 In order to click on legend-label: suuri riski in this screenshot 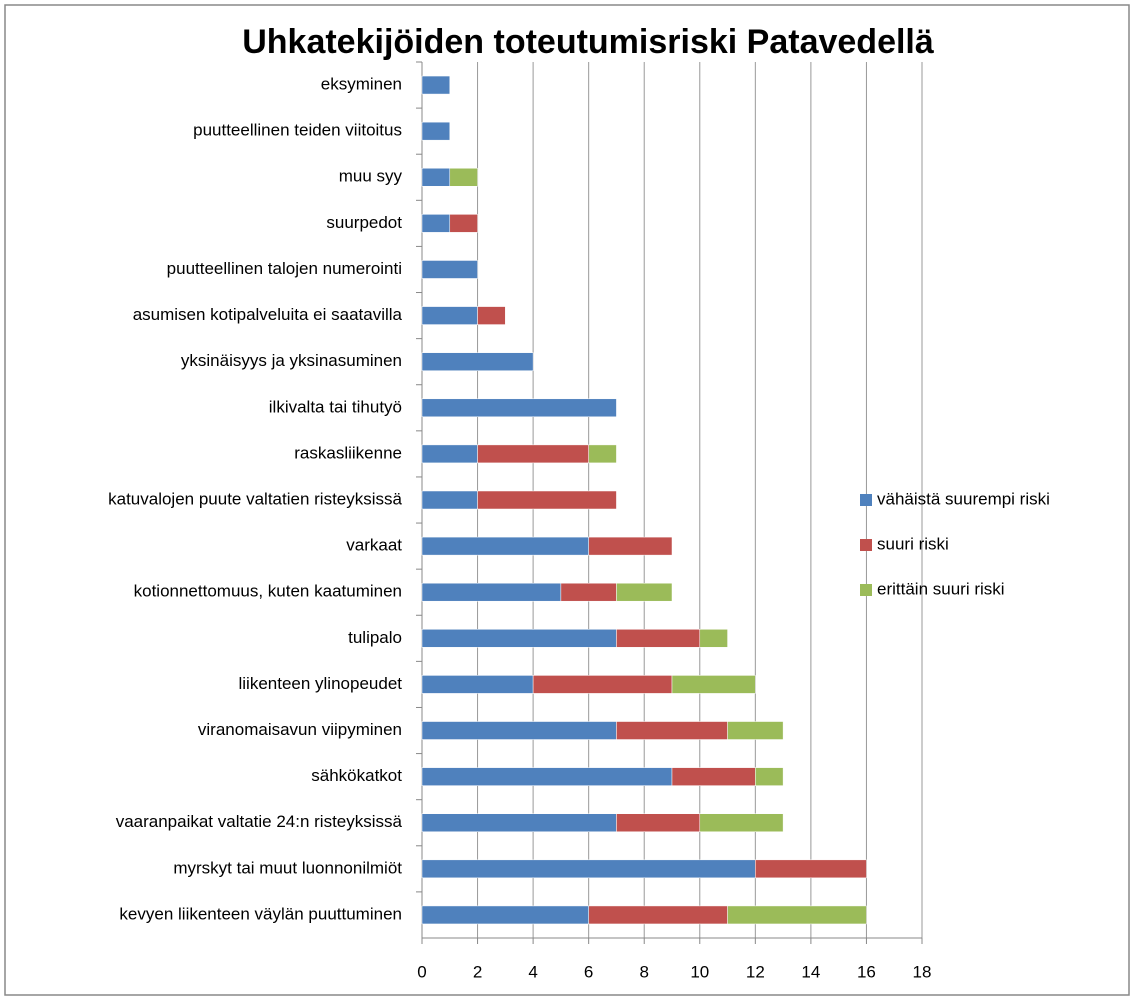, I will do `click(913, 543)`.